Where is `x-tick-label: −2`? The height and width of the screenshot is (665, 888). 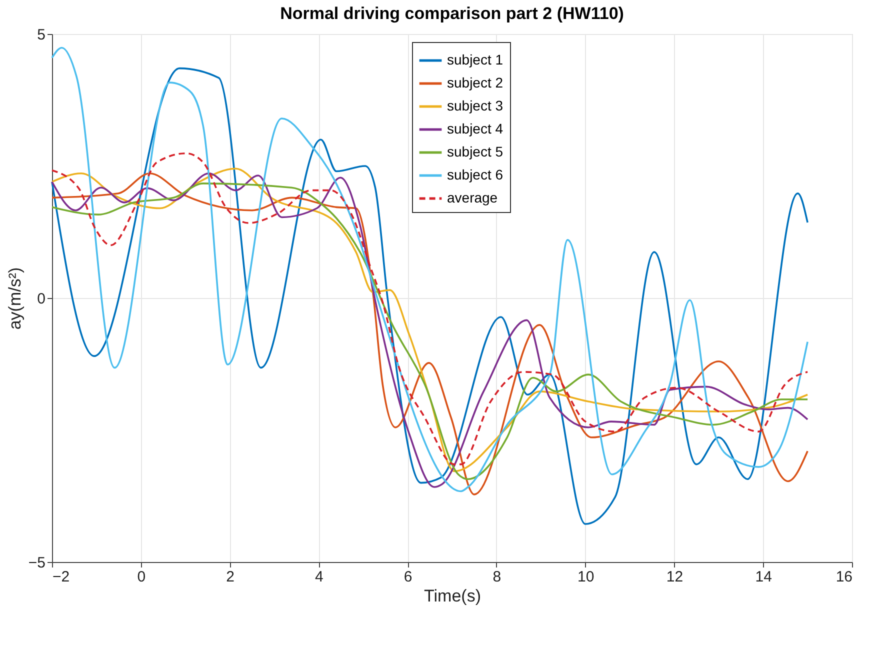 x-tick-label: −2 is located at coordinates (61, 577).